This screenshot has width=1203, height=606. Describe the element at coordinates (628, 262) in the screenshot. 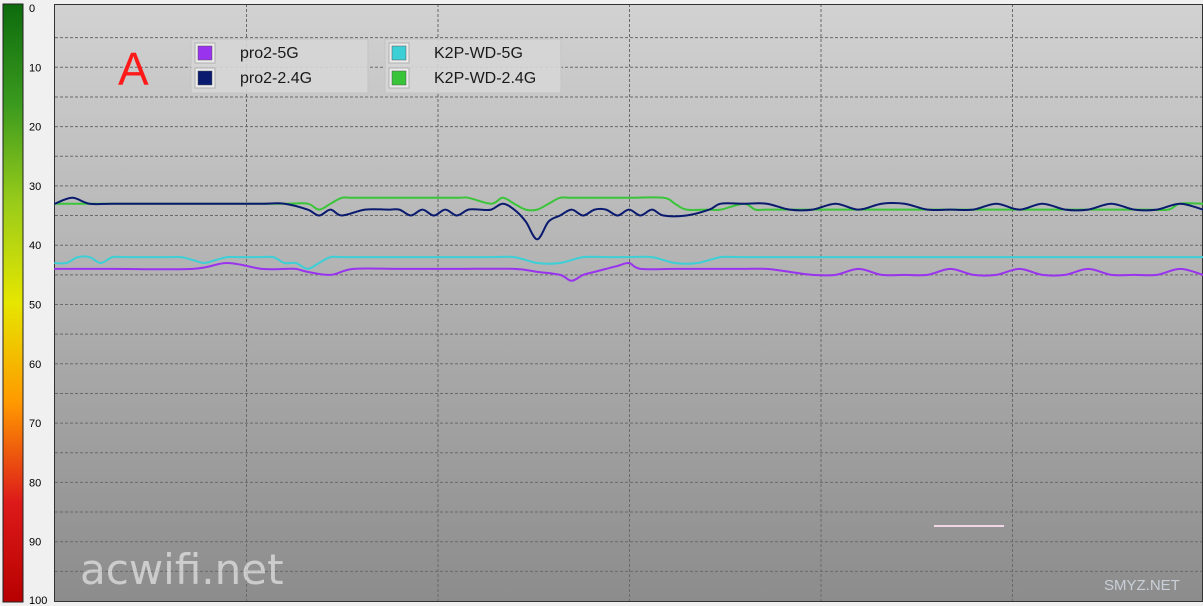

I see `series-line-k2p-wd-5g` at that location.